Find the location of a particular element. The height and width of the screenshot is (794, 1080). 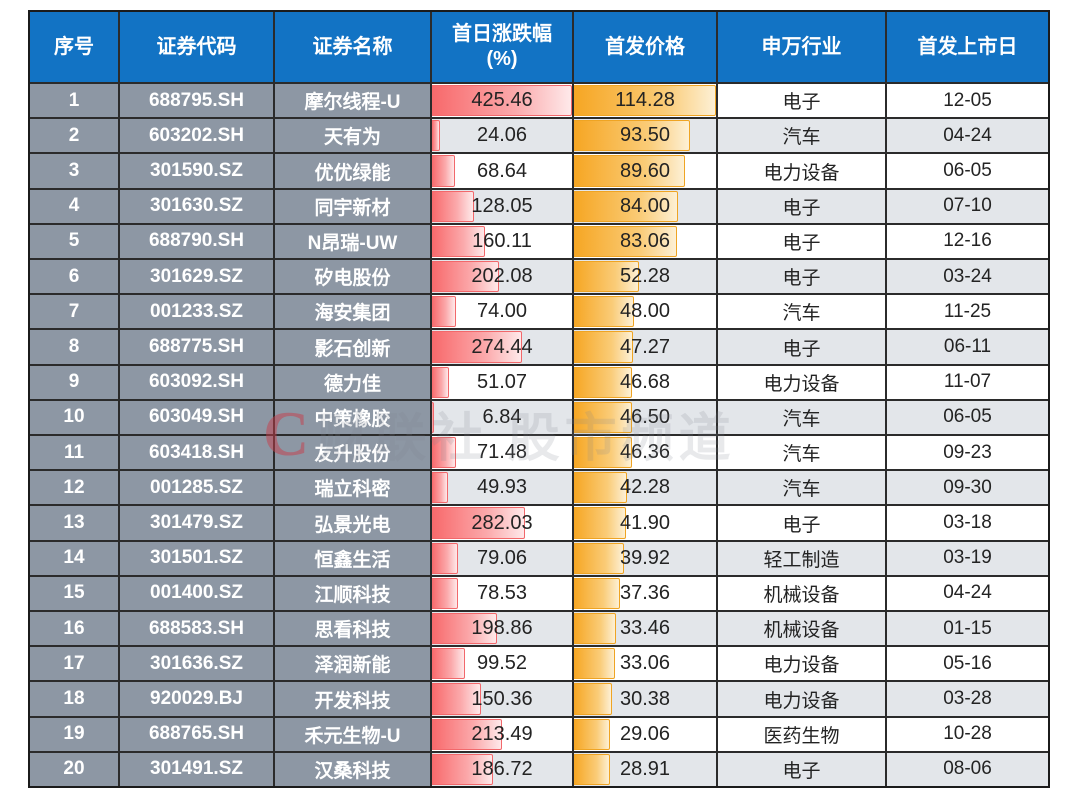

price-value: 33.46 is located at coordinates (645, 628).